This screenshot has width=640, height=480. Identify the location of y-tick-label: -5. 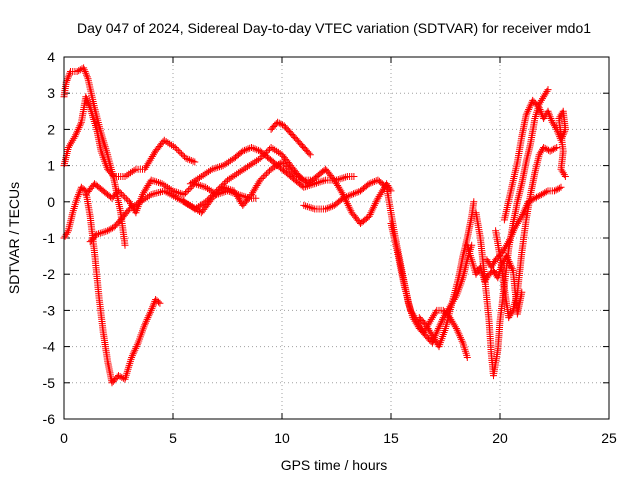
(49, 383).